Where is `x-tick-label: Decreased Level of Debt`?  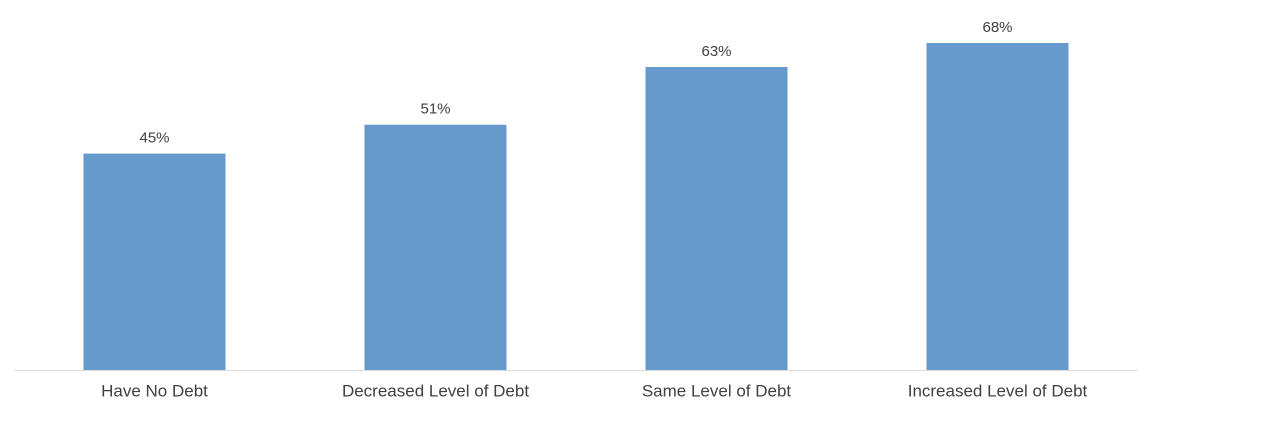 x-tick-label: Decreased Level of Debt is located at coordinates (435, 390).